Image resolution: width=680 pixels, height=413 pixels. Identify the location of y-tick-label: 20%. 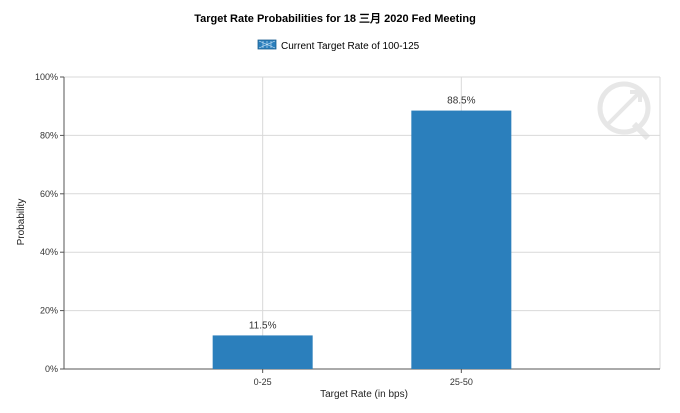
(49, 311).